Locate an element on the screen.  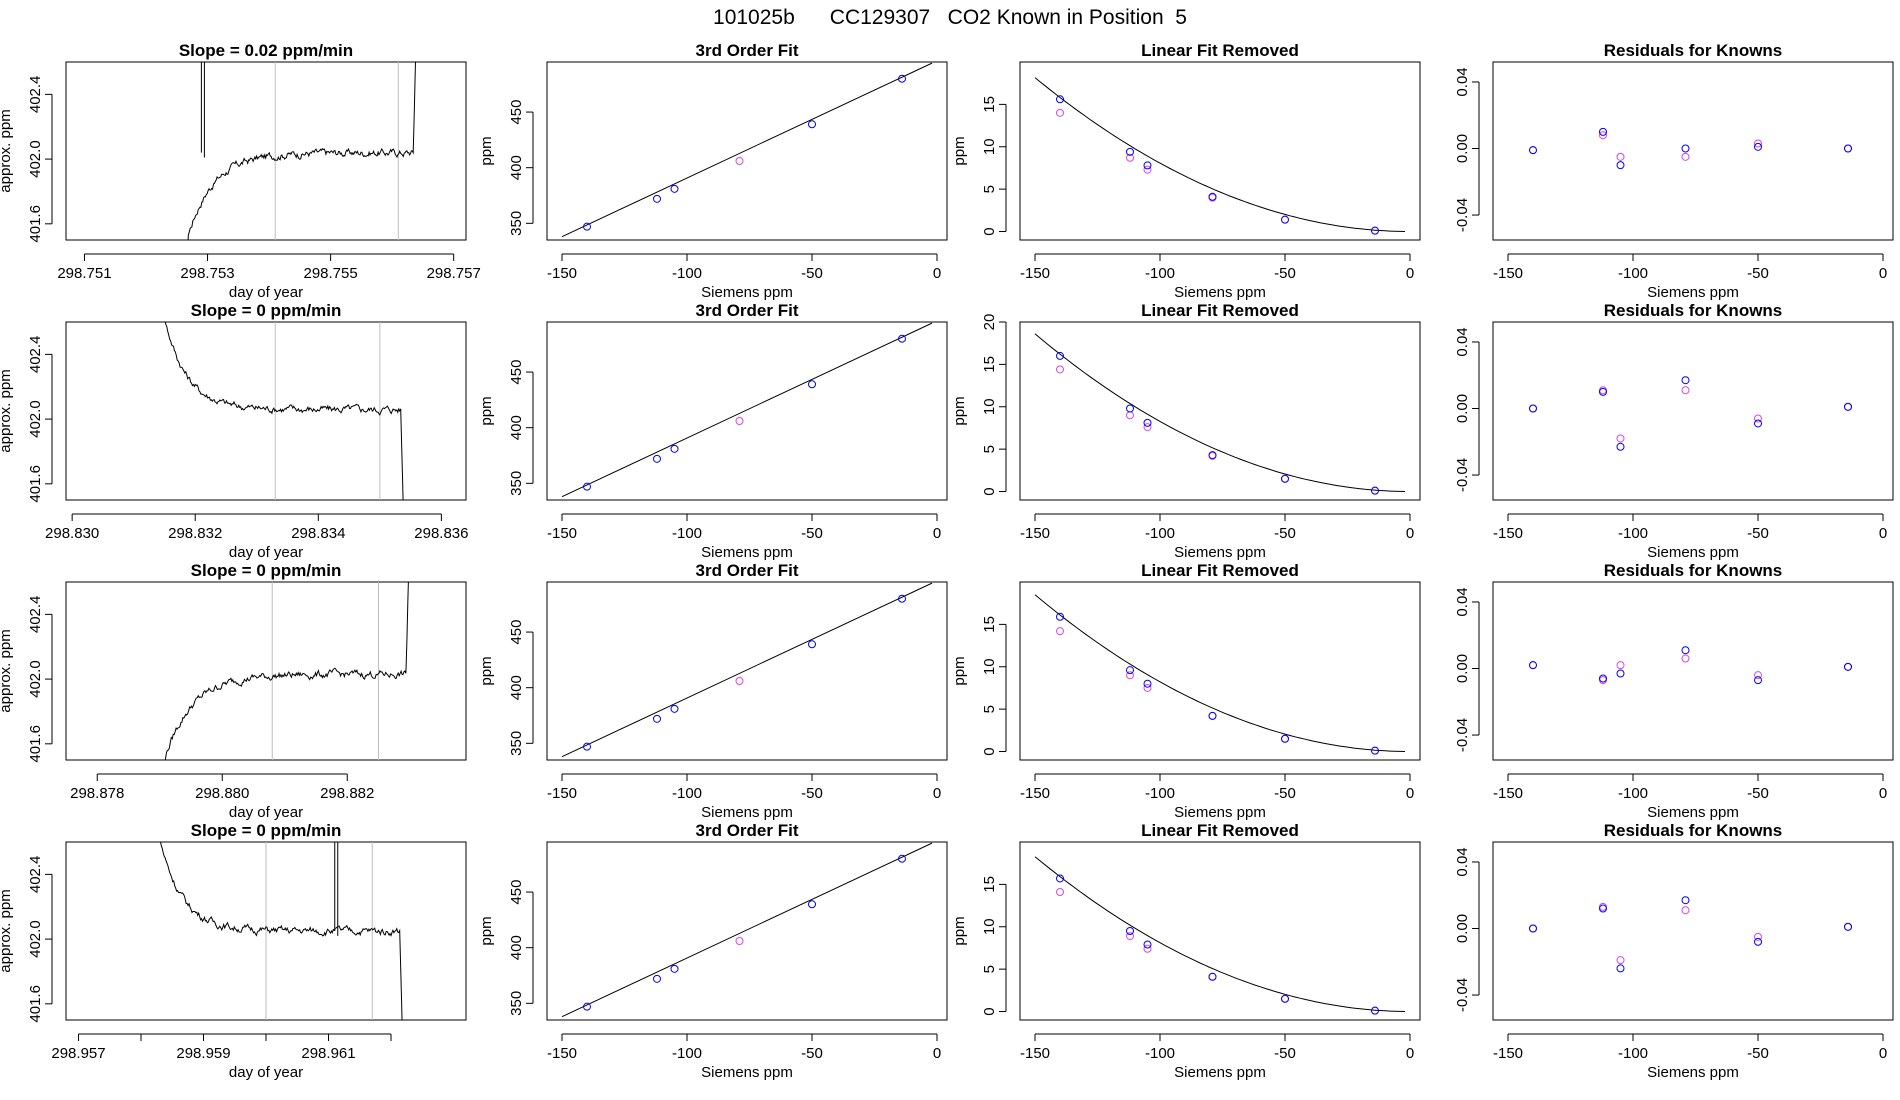
x-tick-label: 298.959 is located at coordinates (203, 1053).